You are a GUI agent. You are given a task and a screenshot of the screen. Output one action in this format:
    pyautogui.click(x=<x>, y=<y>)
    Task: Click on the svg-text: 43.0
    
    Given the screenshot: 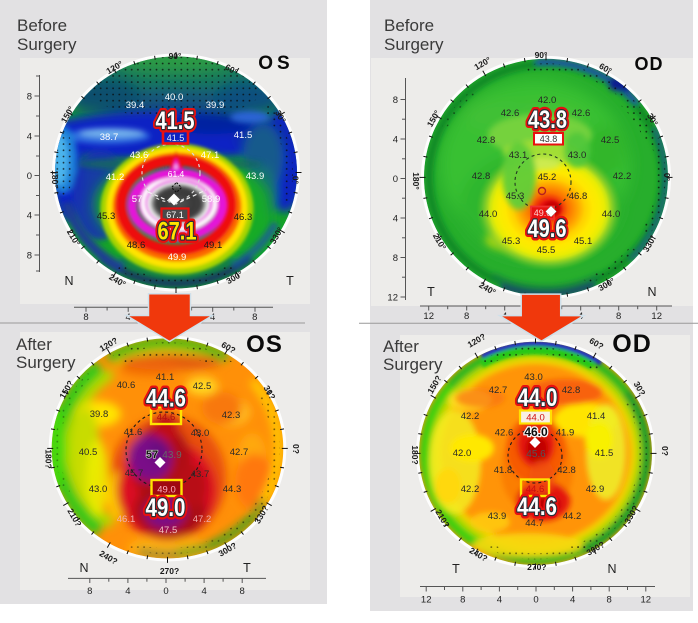 What is the action you would take?
    pyautogui.click(x=577, y=155)
    